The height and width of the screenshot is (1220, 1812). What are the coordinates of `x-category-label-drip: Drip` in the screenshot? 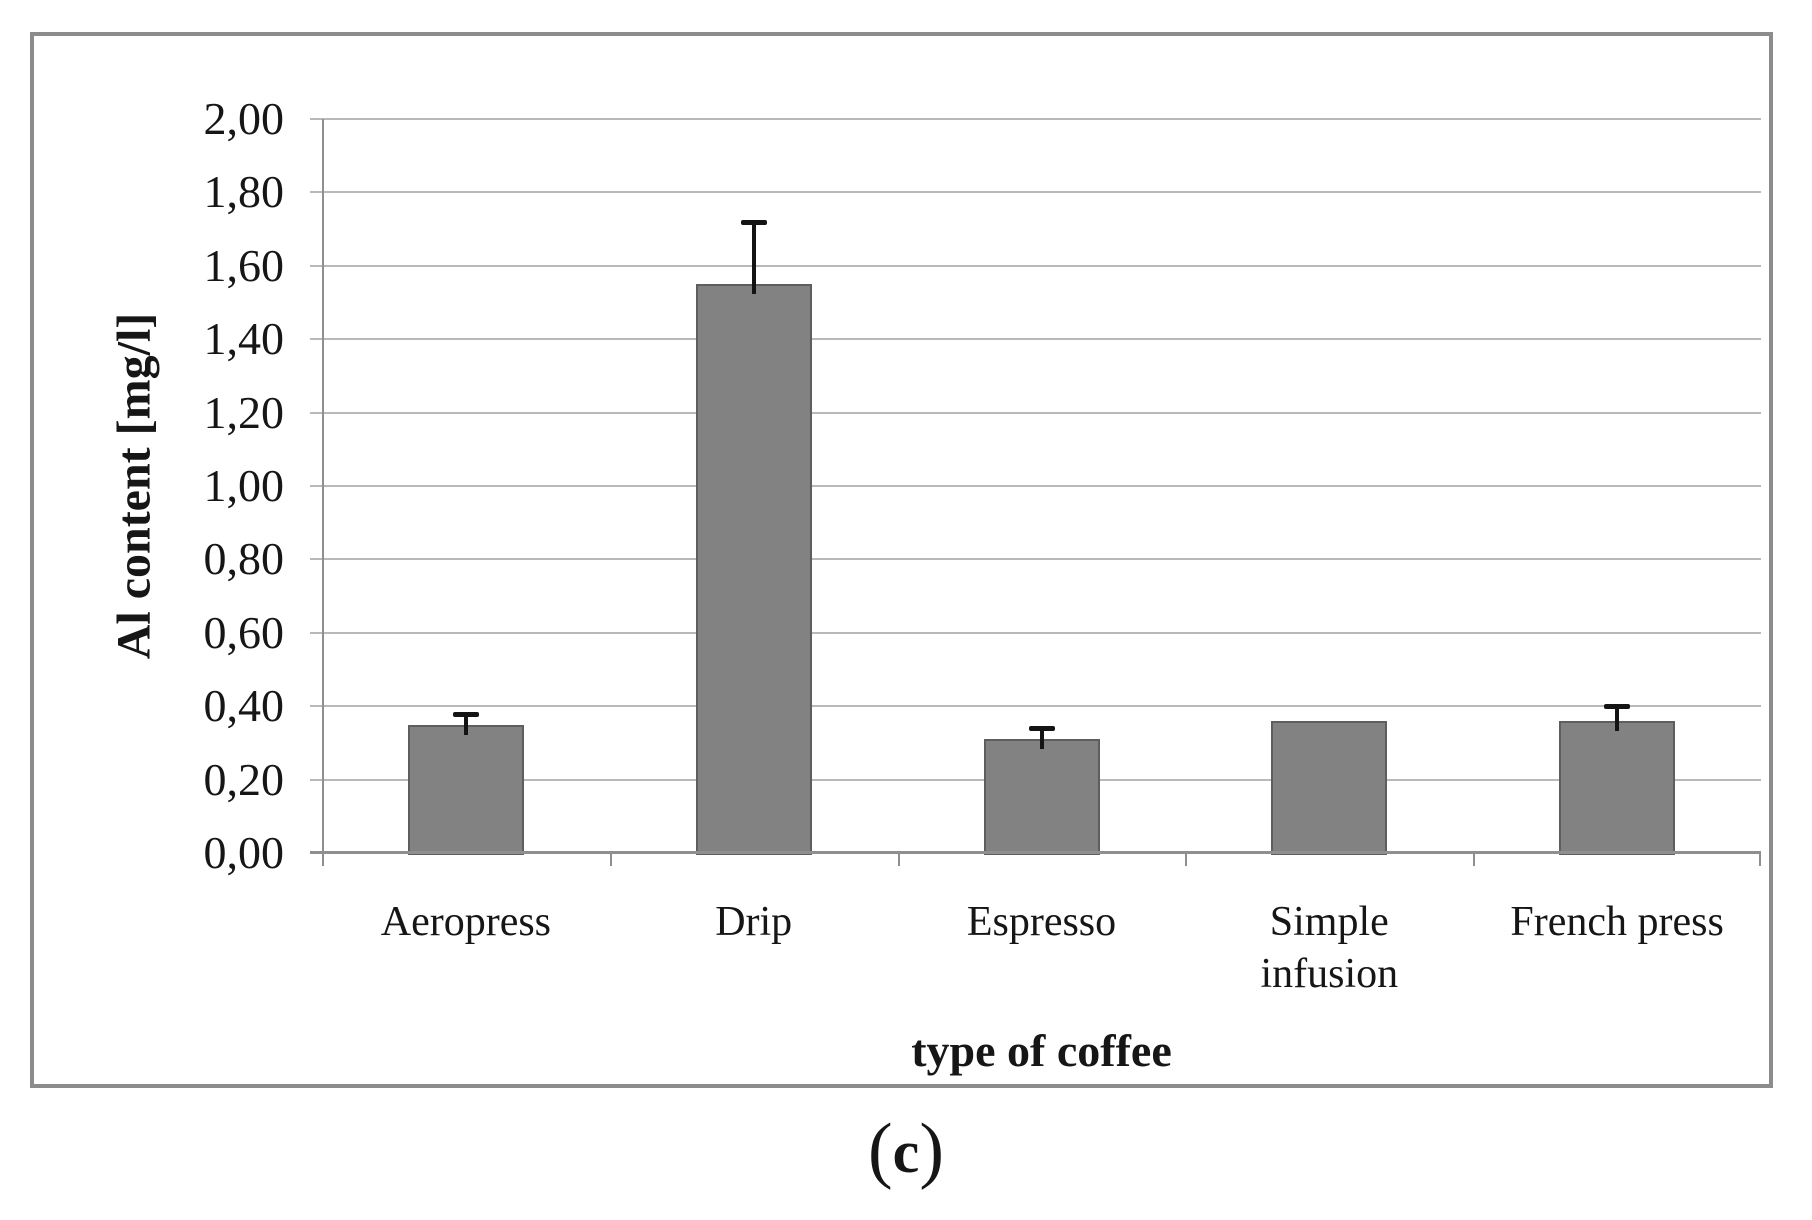 It's located at (754, 922).